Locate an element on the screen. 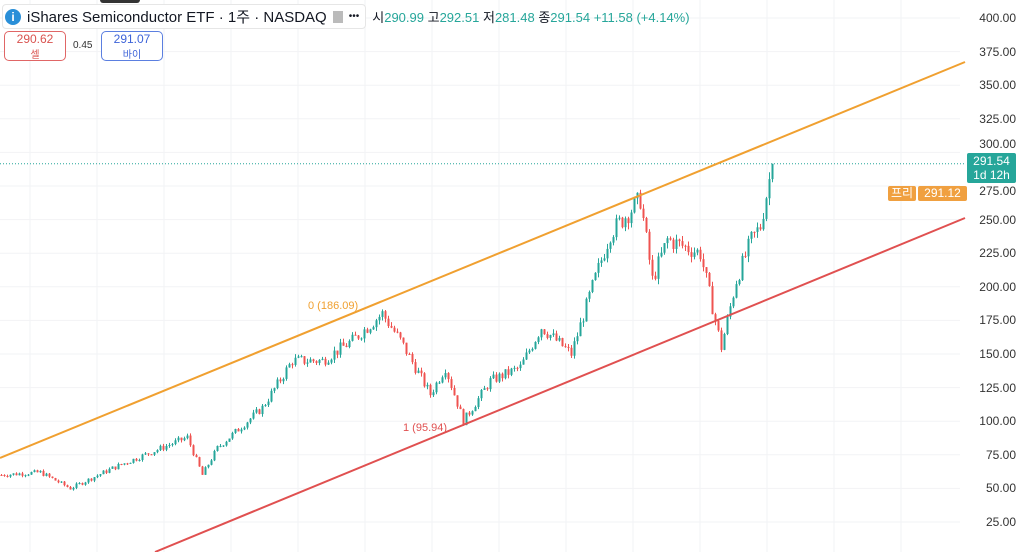 The image size is (1024, 552). premarket-price: 291.12 is located at coordinates (942, 193).